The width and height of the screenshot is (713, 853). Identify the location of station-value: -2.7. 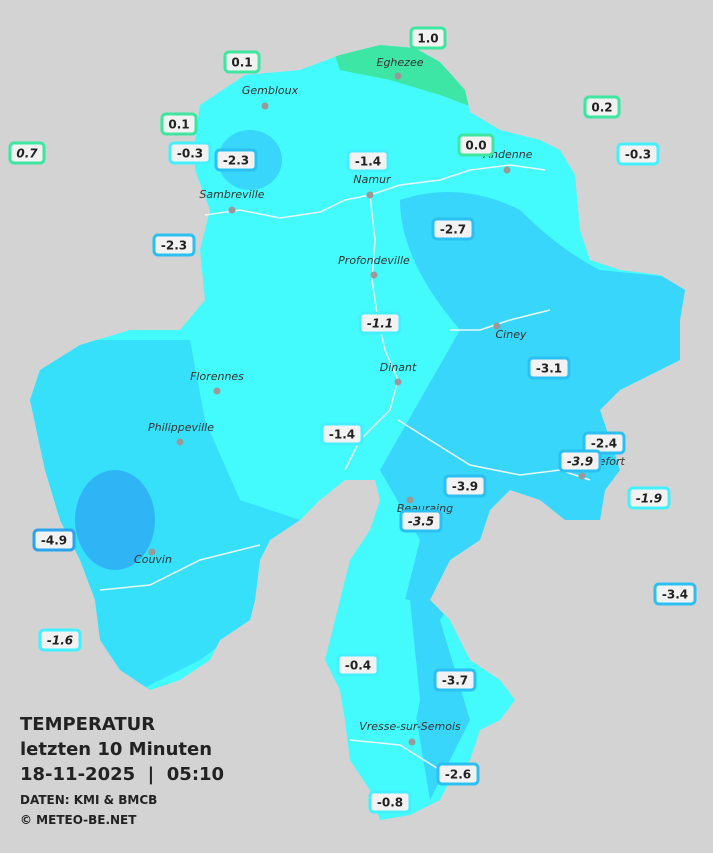
(453, 230).